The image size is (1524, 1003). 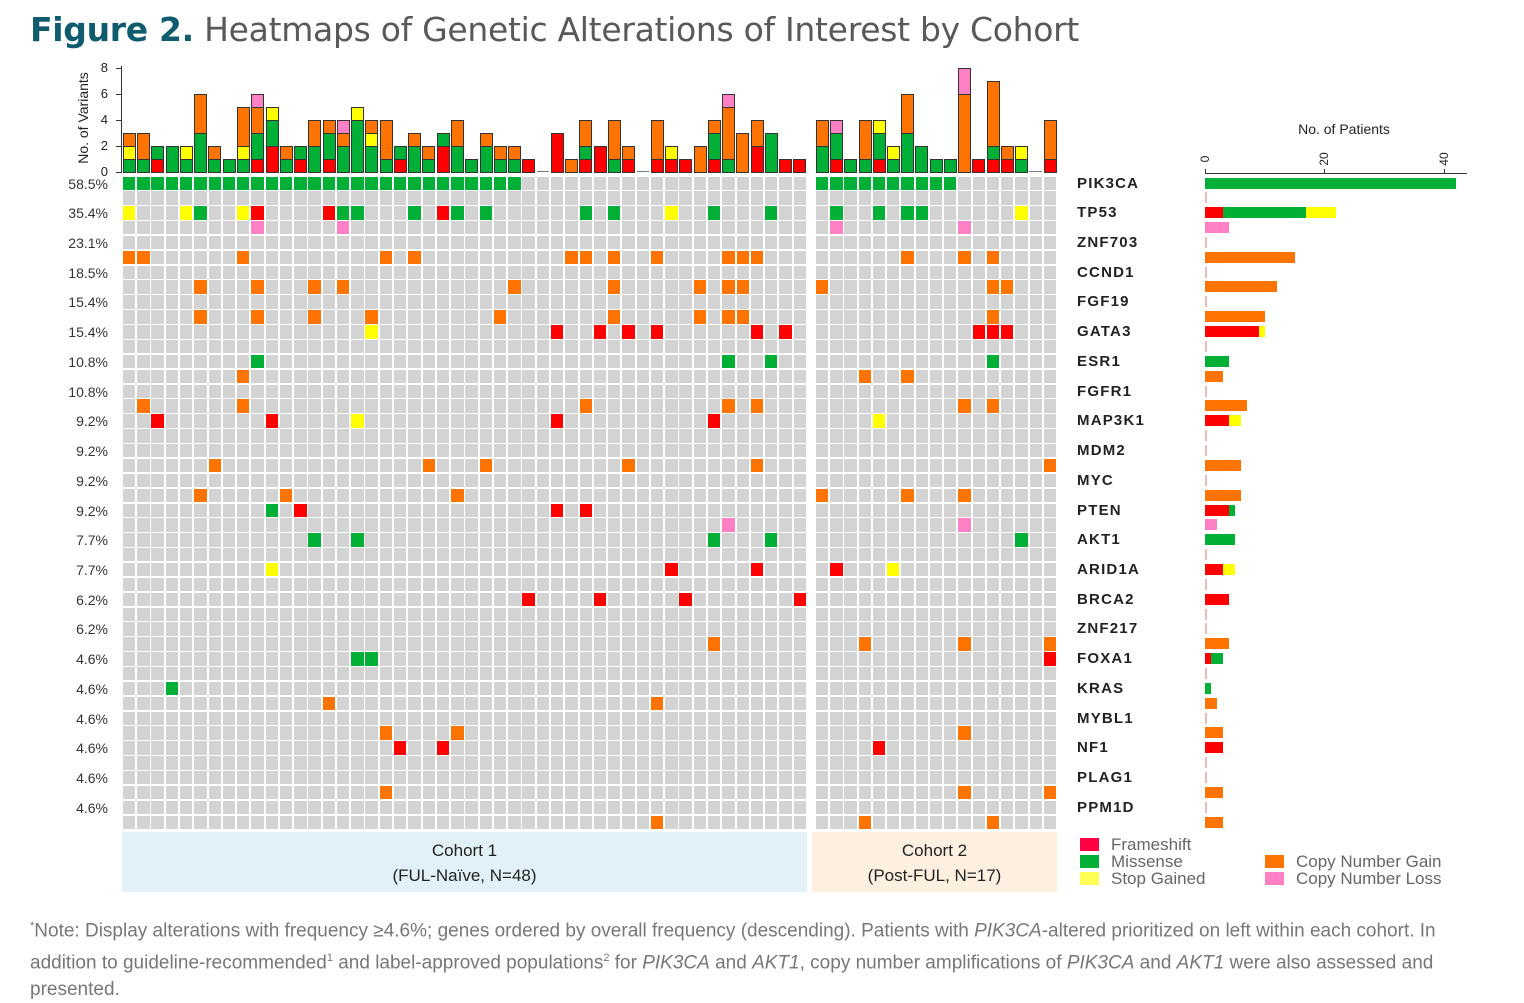 I want to click on y-tick-mark, so click(x=118, y=120).